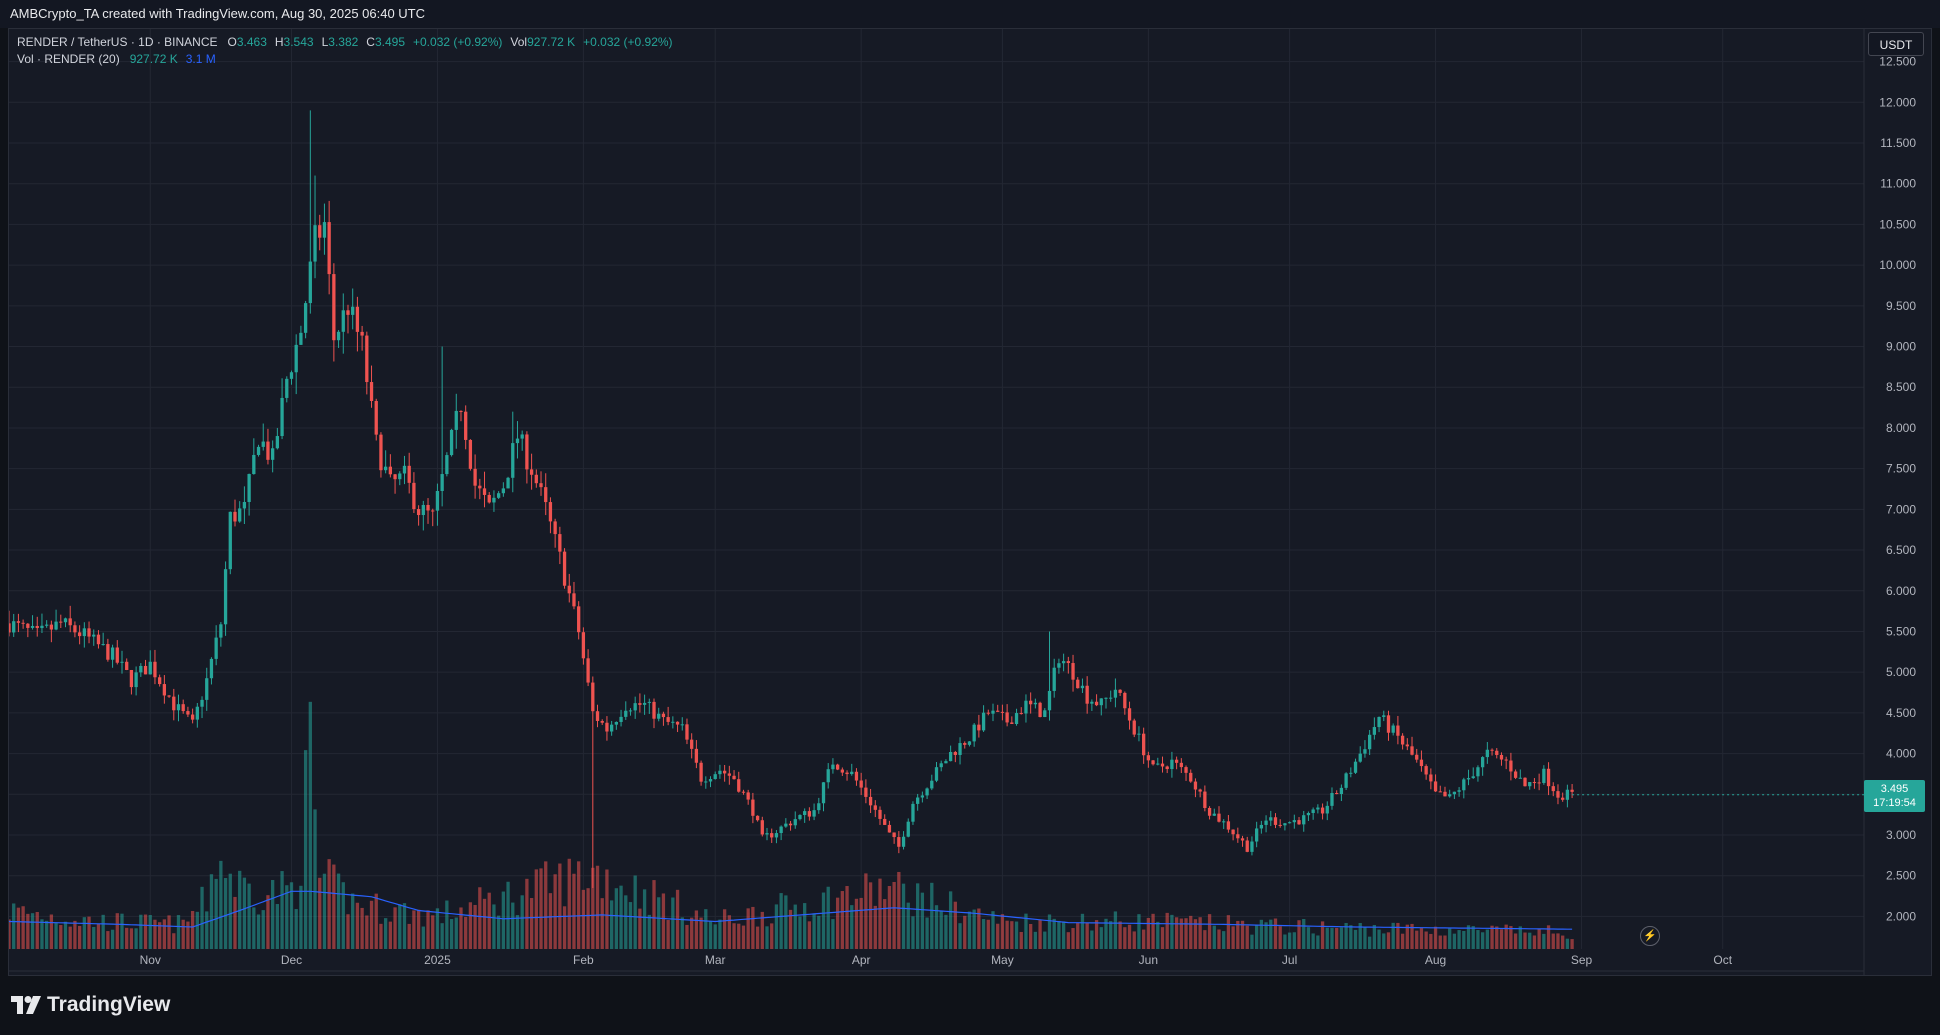  What do you see at coordinates (90, 1005) in the screenshot?
I see `tradingview-logo: TradingView` at bounding box center [90, 1005].